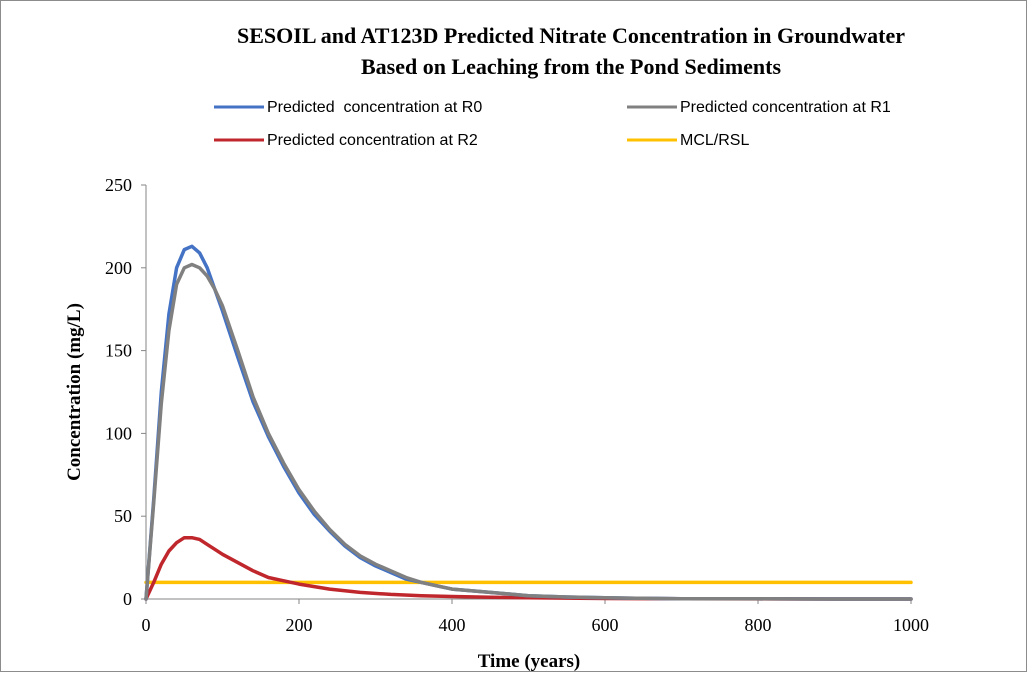 Image resolution: width=1027 pixels, height=673 pixels. What do you see at coordinates (125, 392) in the screenshot?
I see `y-ticks: 0 50 100 150 200 250` at bounding box center [125, 392].